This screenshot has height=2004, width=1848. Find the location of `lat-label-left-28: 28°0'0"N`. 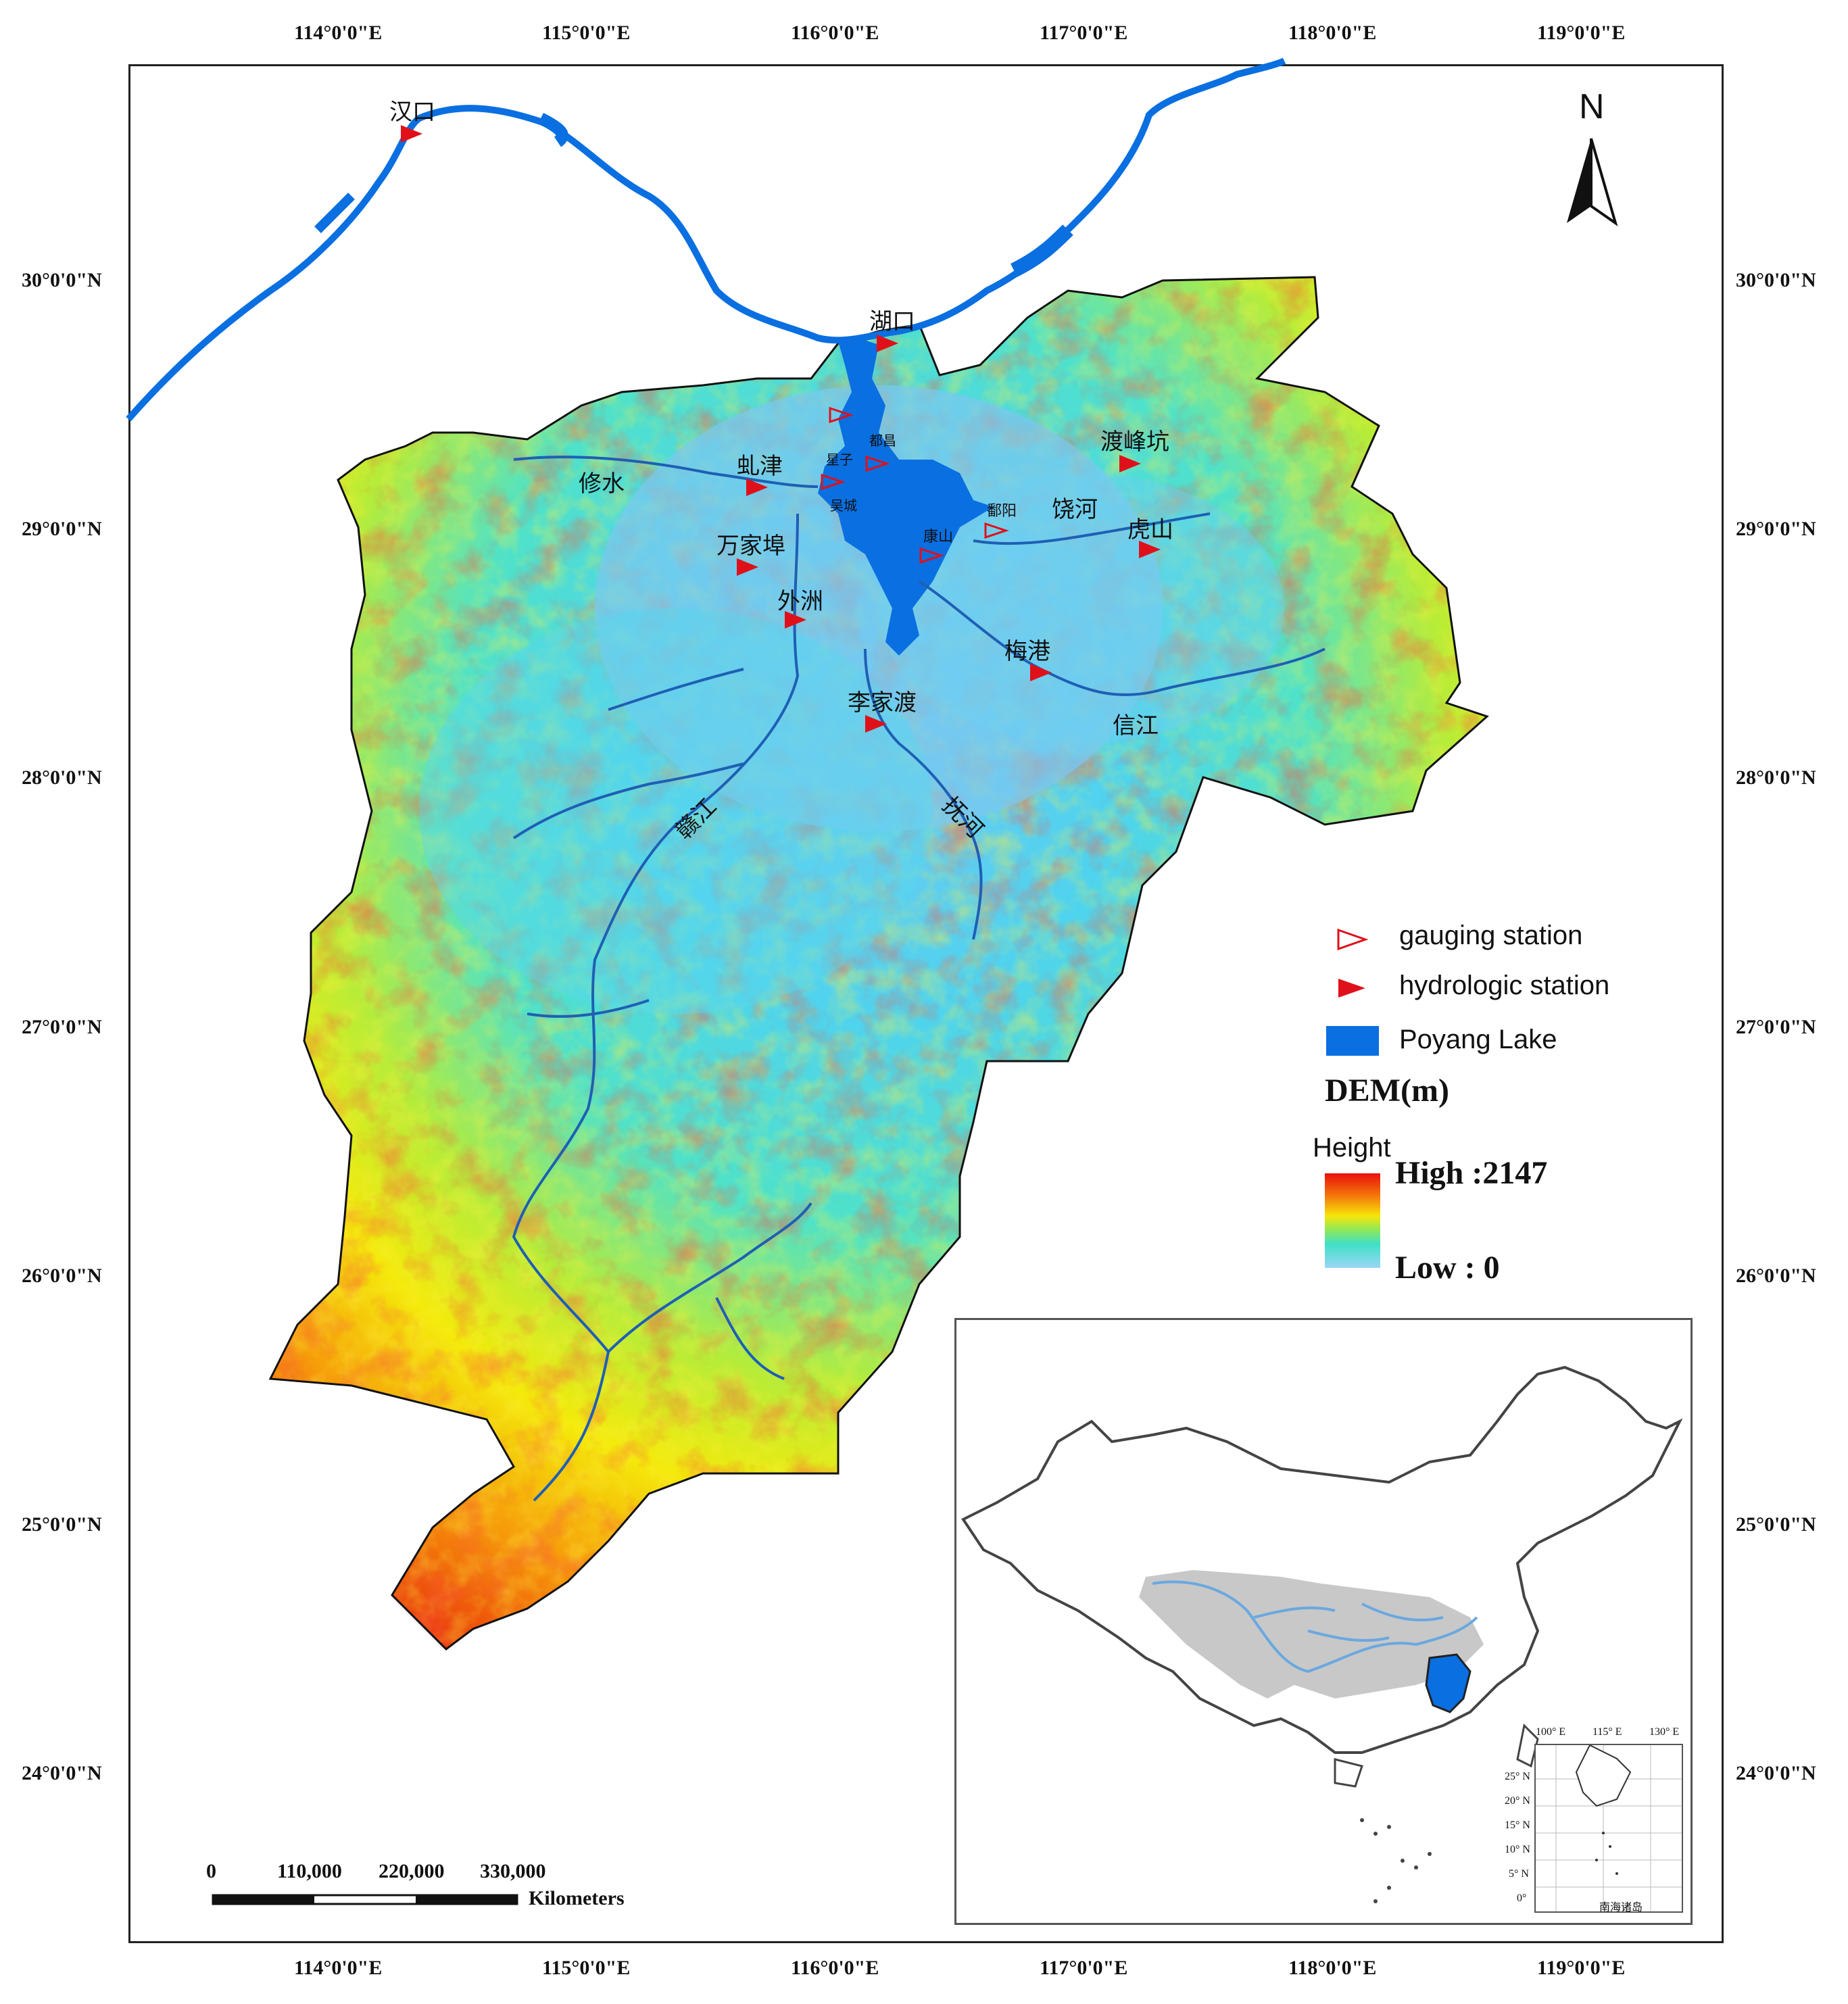

lat-label-left-28: 28°0'0"N is located at coordinates (62, 777).